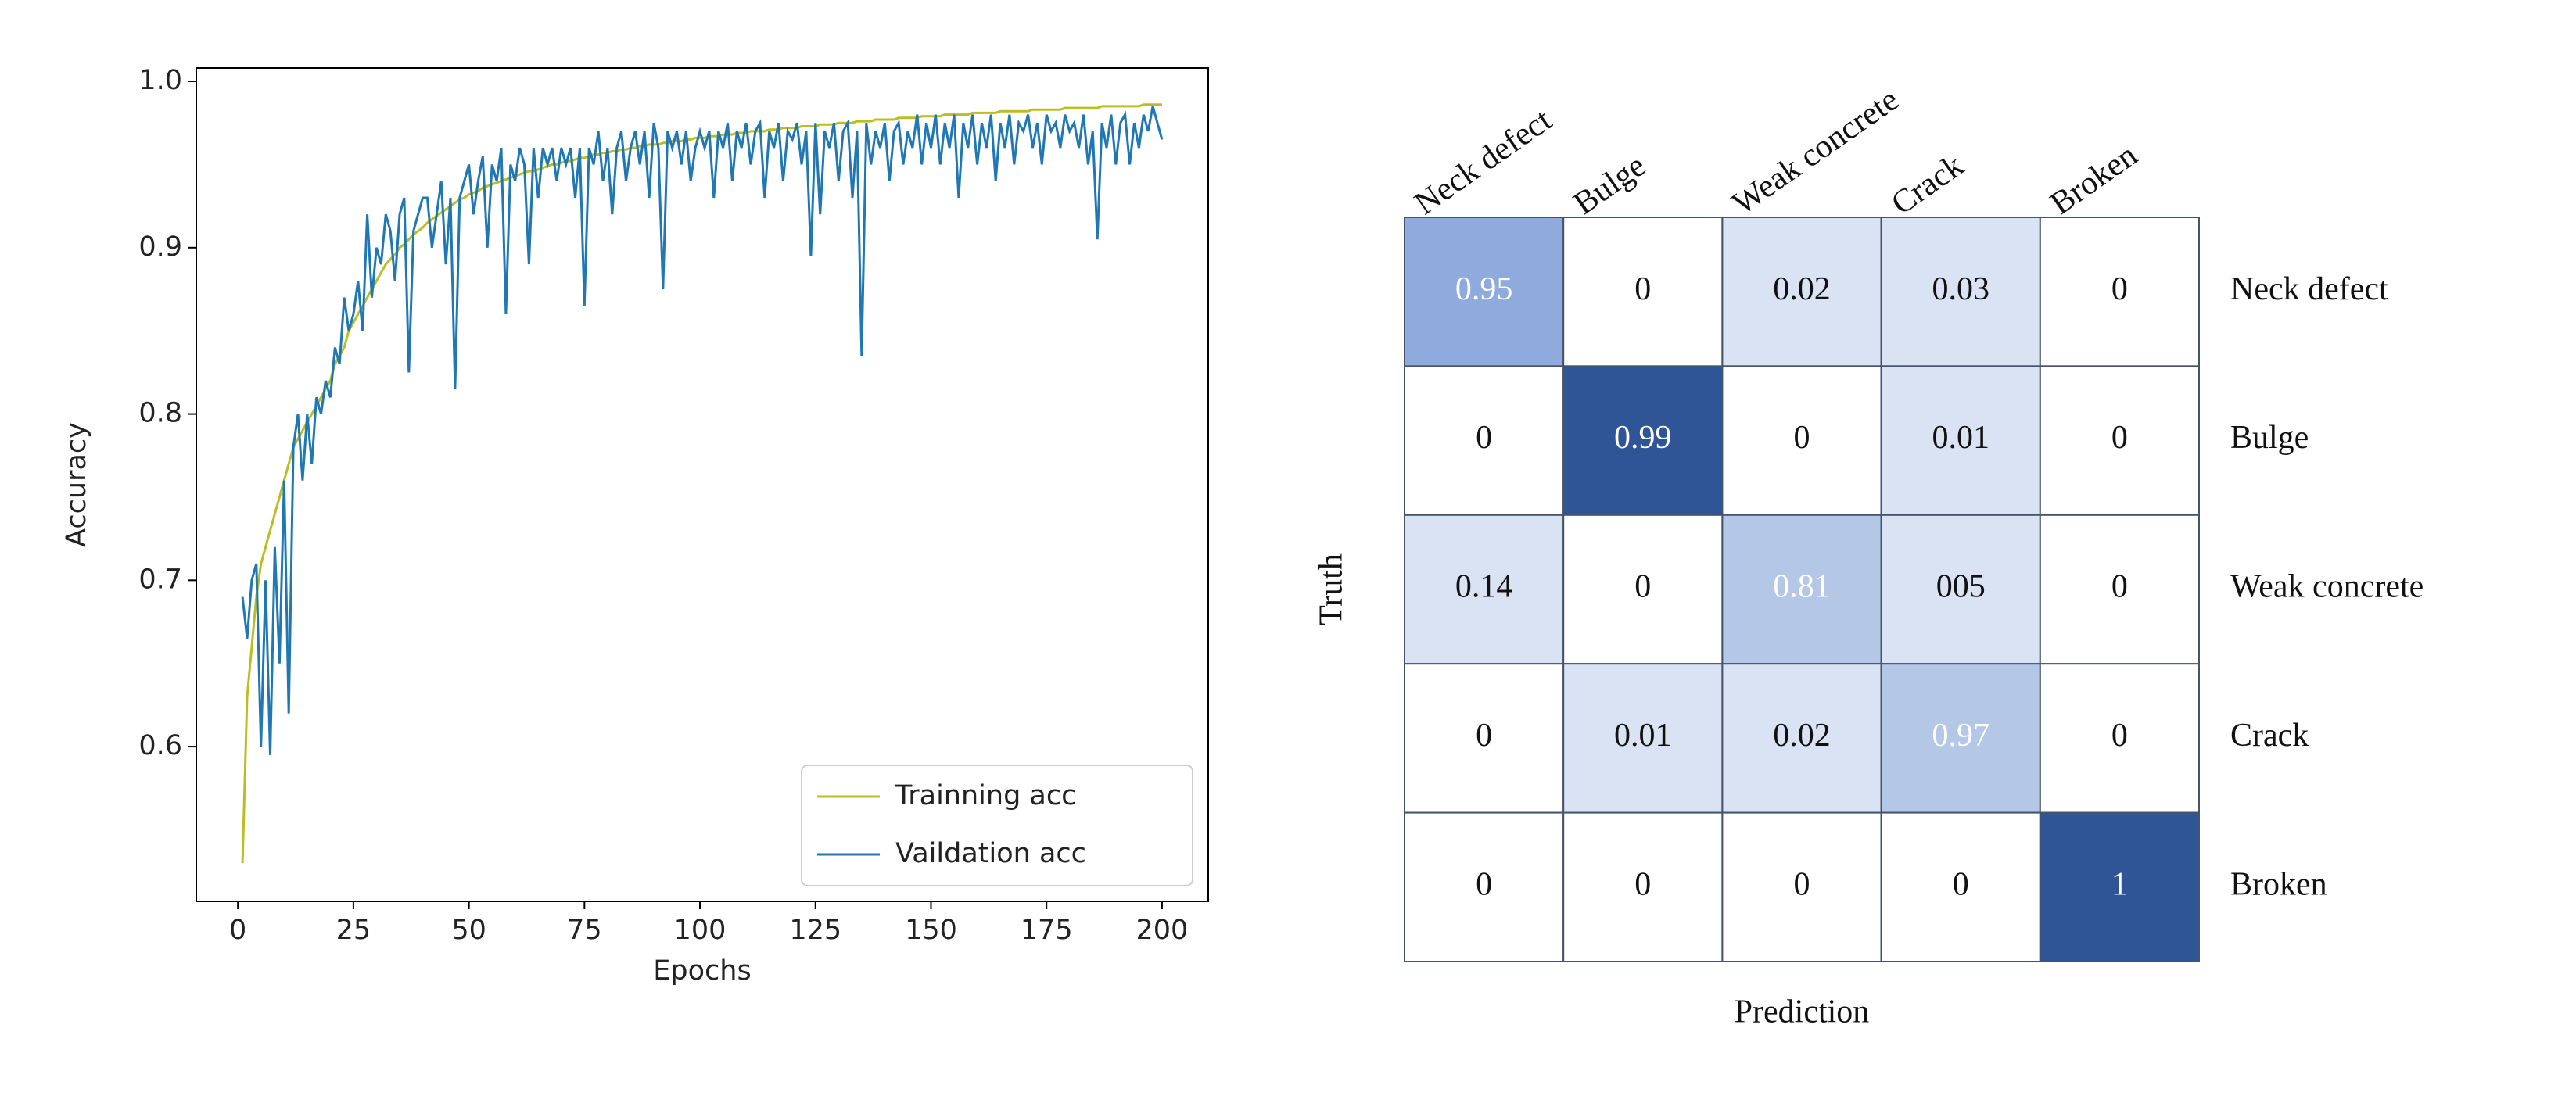 The height and width of the screenshot is (1096, 2576). I want to click on row-label: Neck defect, so click(2309, 289).